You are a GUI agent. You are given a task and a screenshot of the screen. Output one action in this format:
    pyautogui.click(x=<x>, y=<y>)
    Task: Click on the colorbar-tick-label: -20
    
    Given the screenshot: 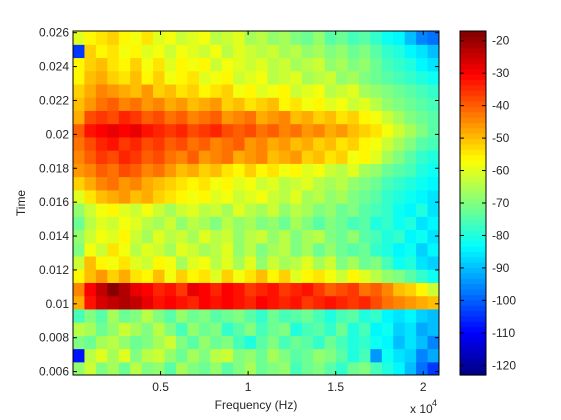 What is the action you would take?
    pyautogui.click(x=501, y=41)
    